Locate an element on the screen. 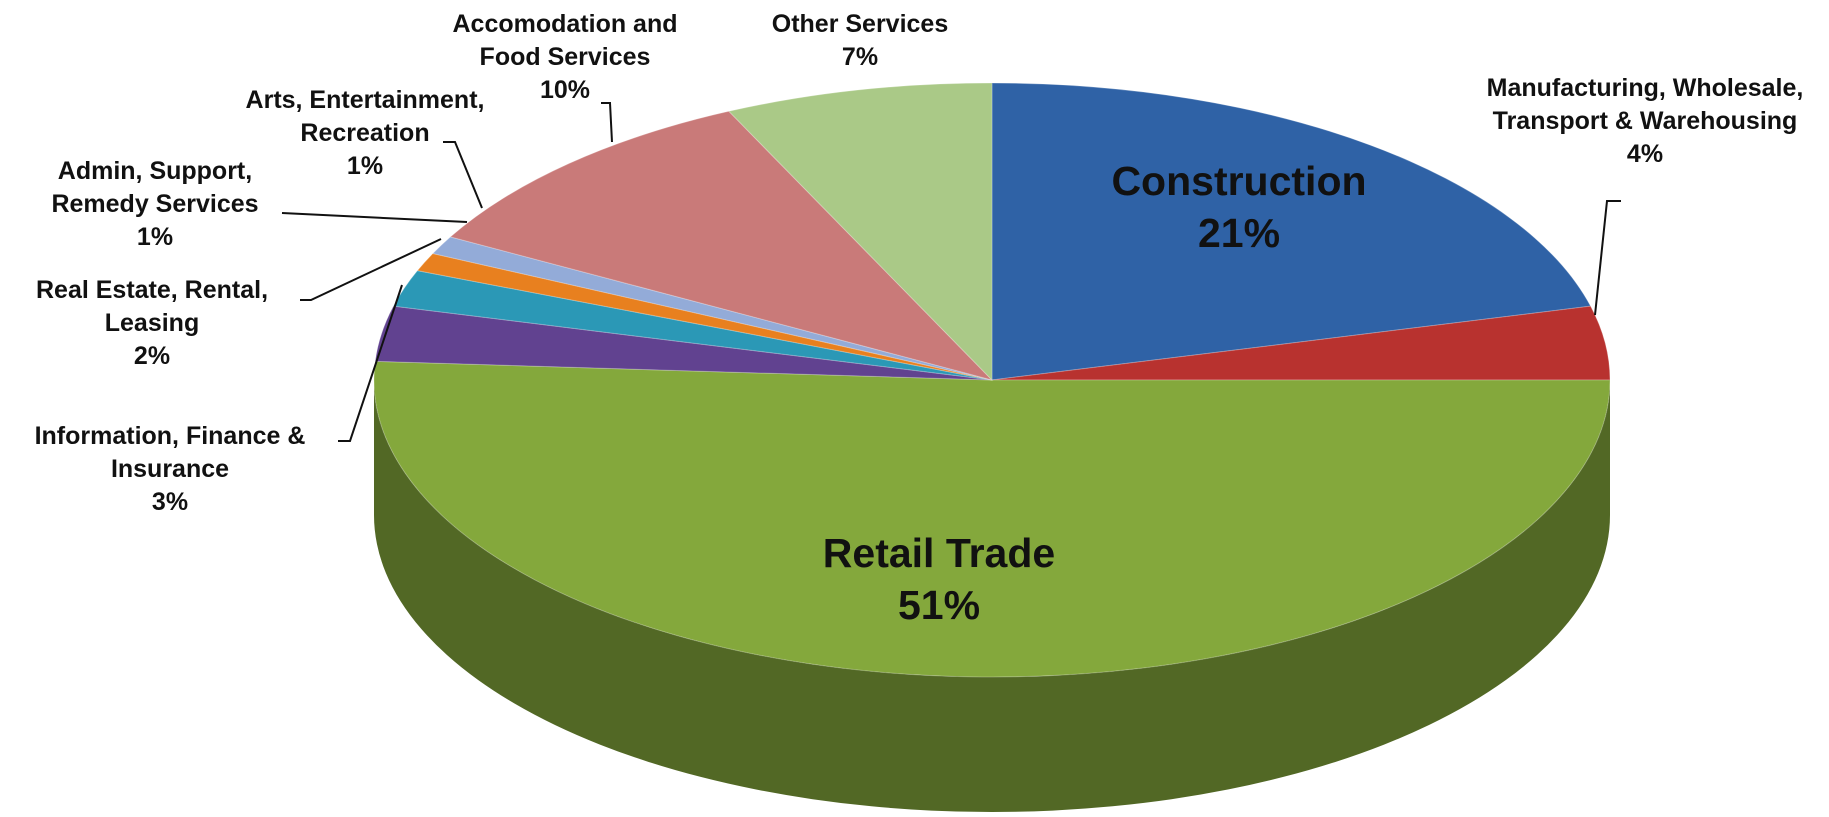 Image resolution: width=1829 pixels, height=817 pixels. value-label: 21% is located at coordinates (1239, 233).